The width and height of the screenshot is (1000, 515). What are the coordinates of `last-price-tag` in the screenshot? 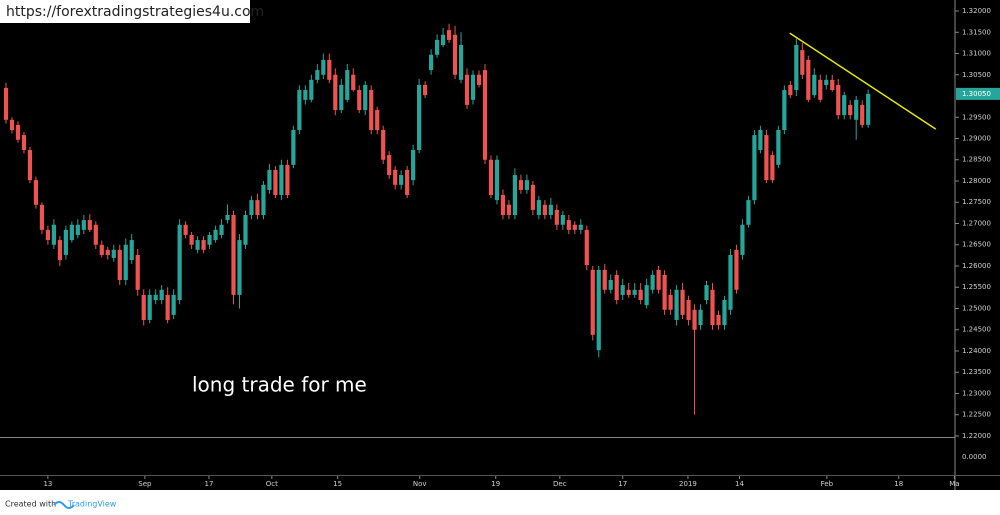 It's located at (978, 93).